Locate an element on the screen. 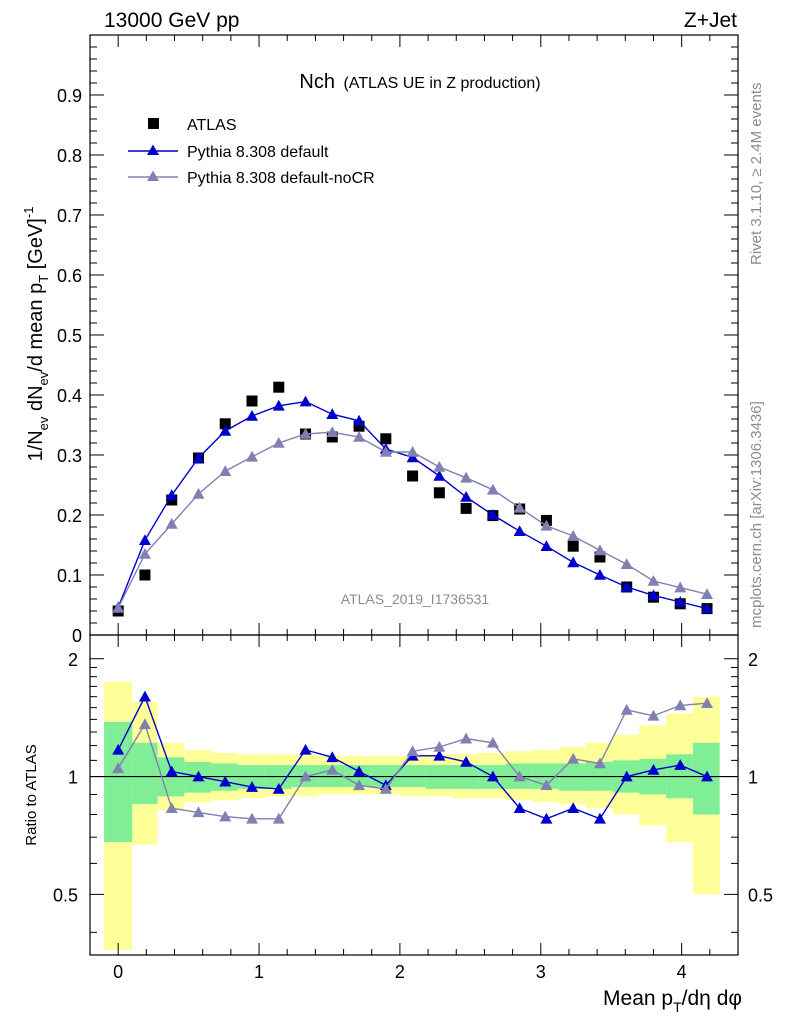 This screenshot has width=786, height=1024. ratio-tick-label-right: 2 is located at coordinates (753, 660).